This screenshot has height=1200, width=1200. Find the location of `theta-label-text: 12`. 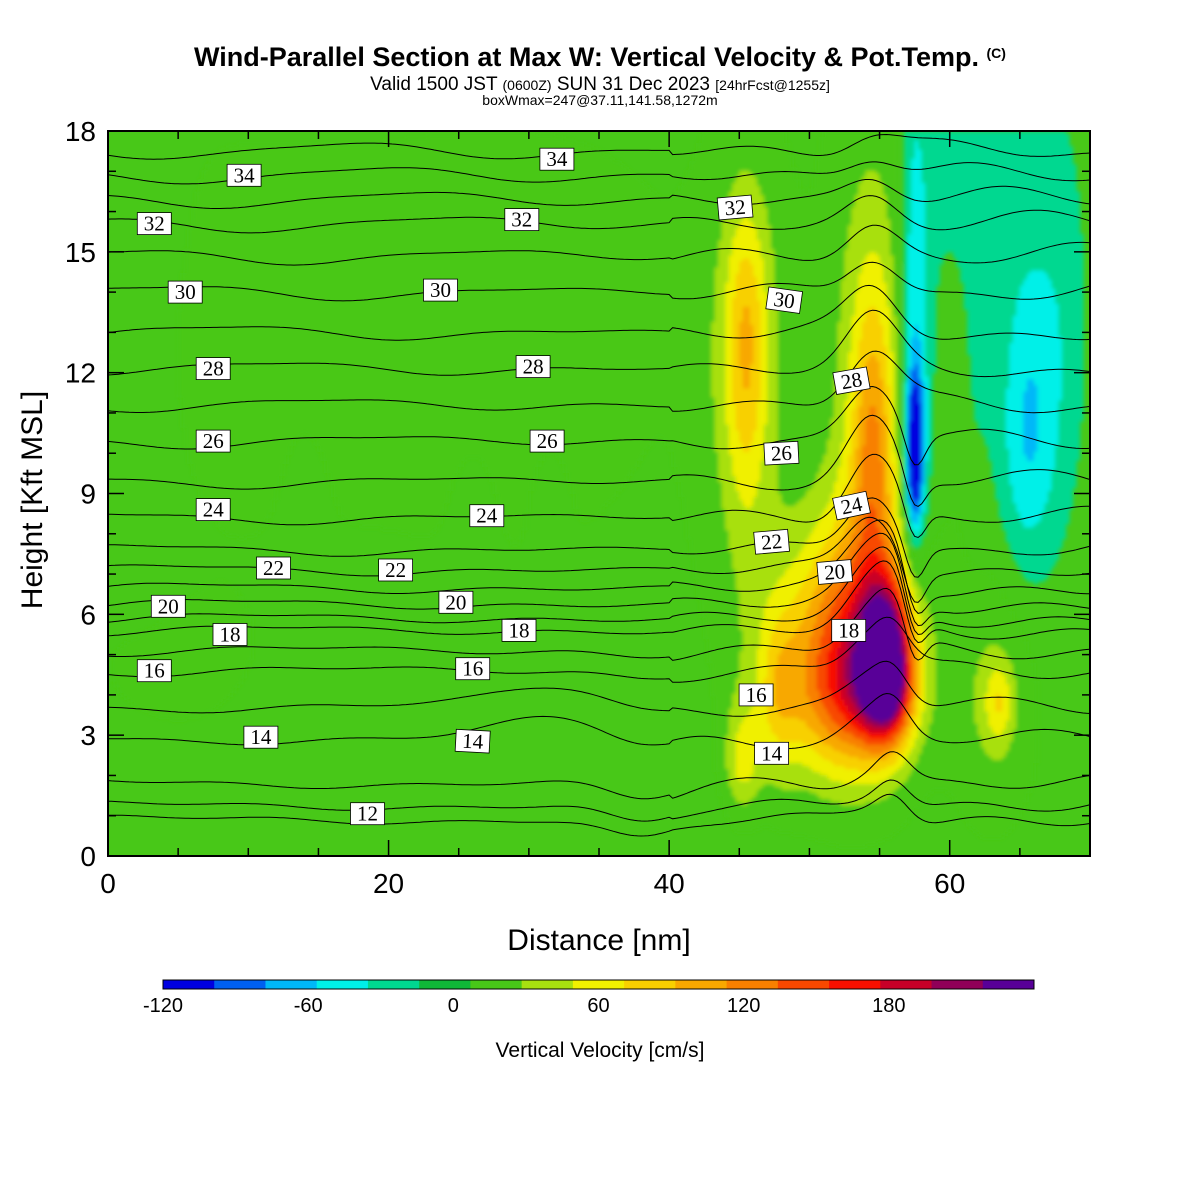

theta-label-text: 12 is located at coordinates (367, 814).